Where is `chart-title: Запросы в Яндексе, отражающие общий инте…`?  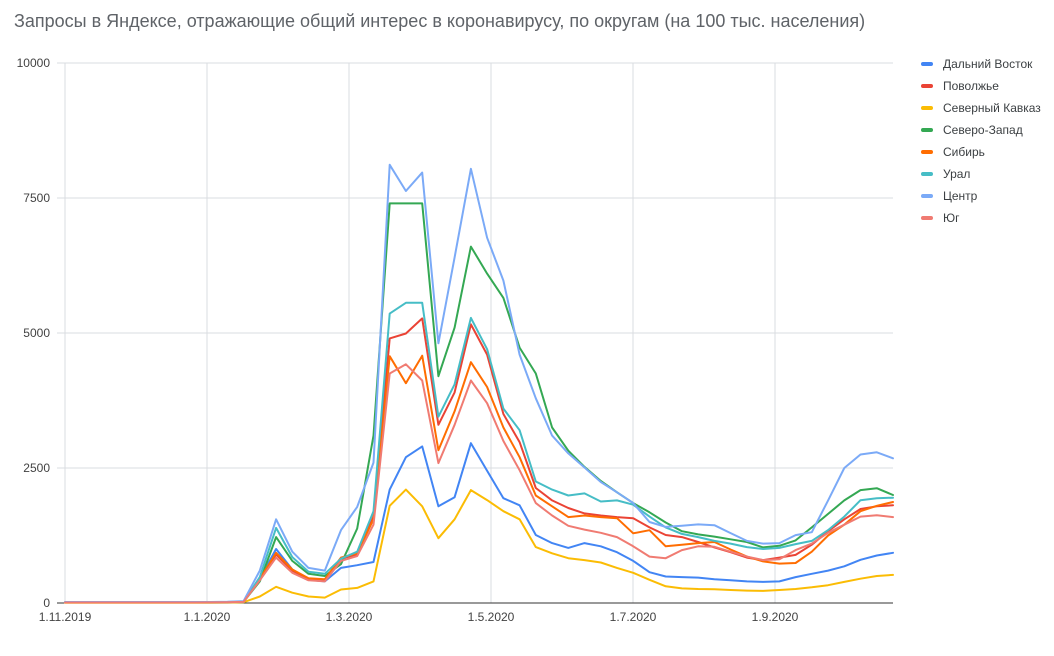
chart-title: Запросы в Яндексе, отражающие общий инте… is located at coordinates (440, 21).